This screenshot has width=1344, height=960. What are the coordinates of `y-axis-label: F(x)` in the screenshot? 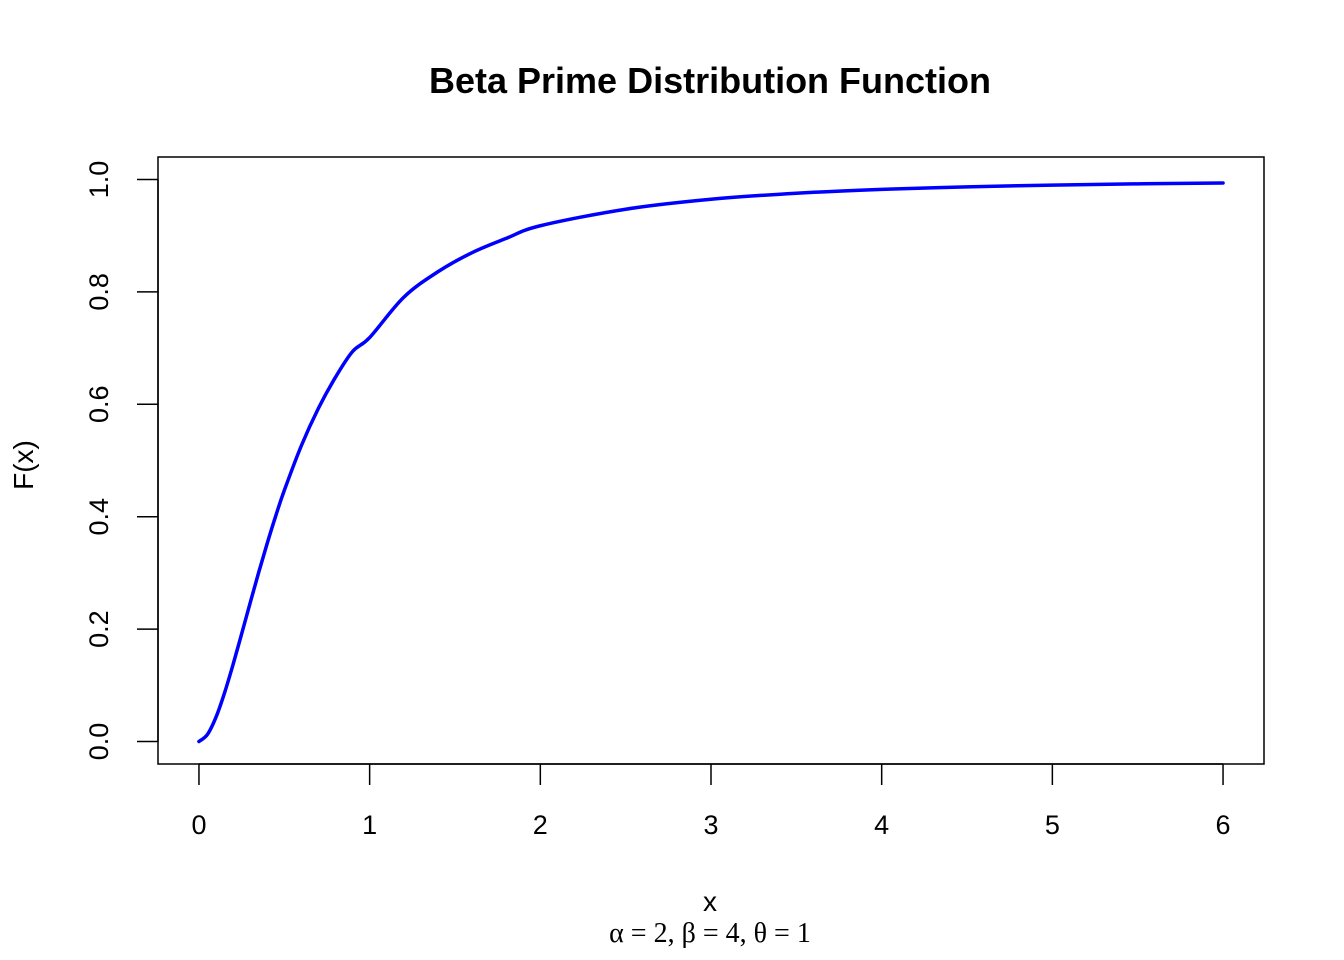 It's located at (23, 465).